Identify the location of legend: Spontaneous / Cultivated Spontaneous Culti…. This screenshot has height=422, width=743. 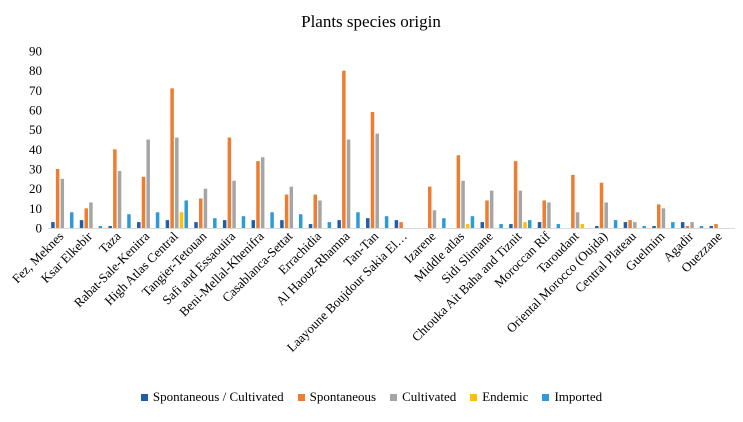
(371, 397).